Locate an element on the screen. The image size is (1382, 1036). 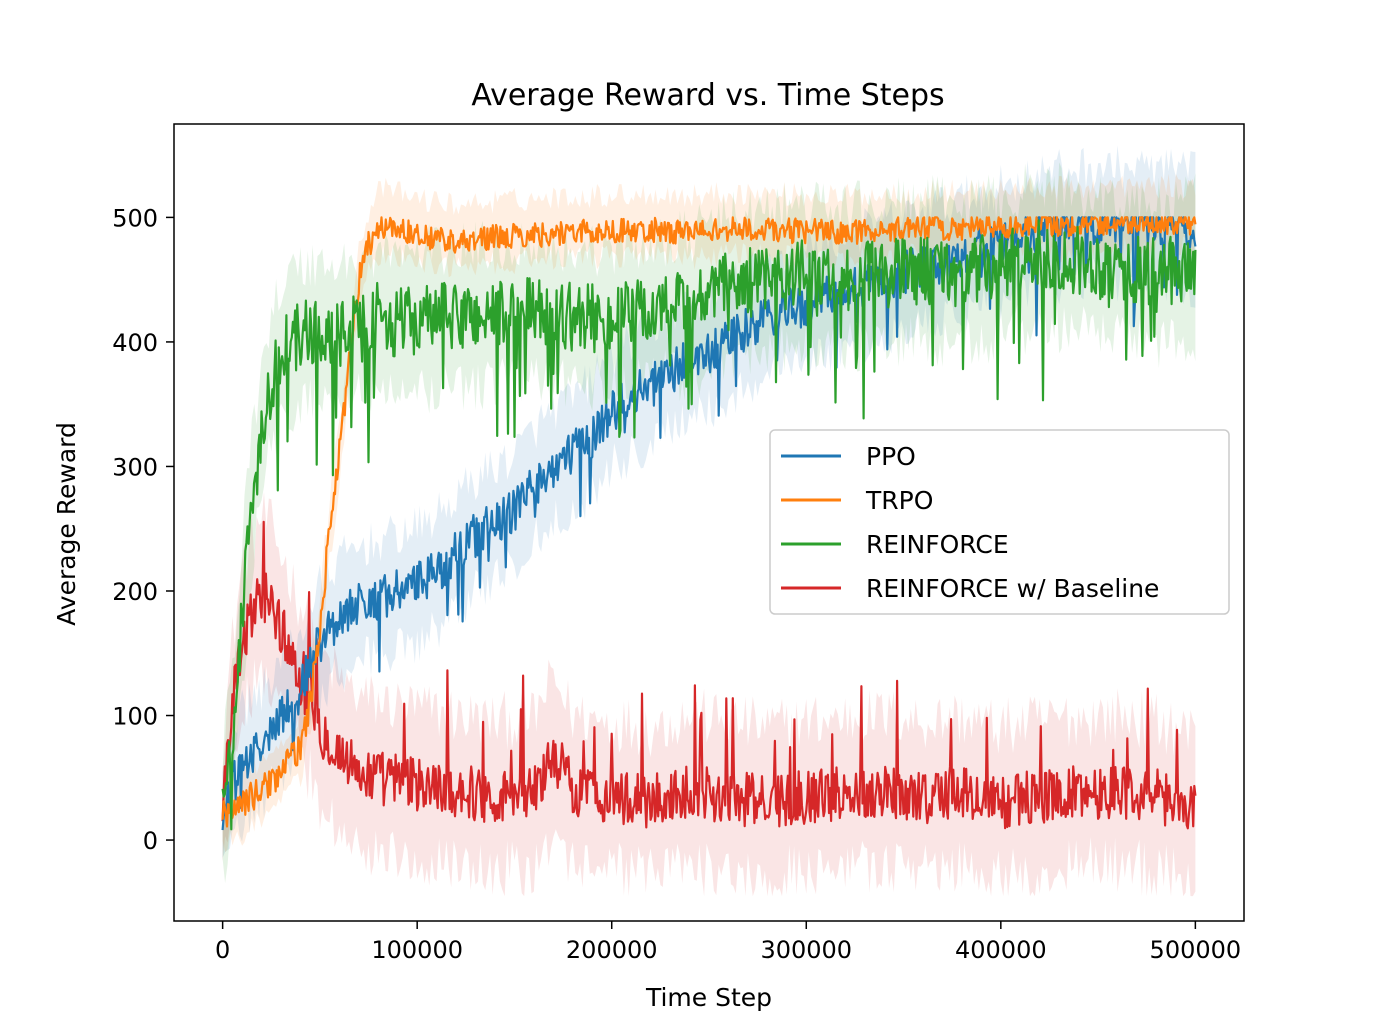
y-tick-label: 500 is located at coordinates (135, 218).